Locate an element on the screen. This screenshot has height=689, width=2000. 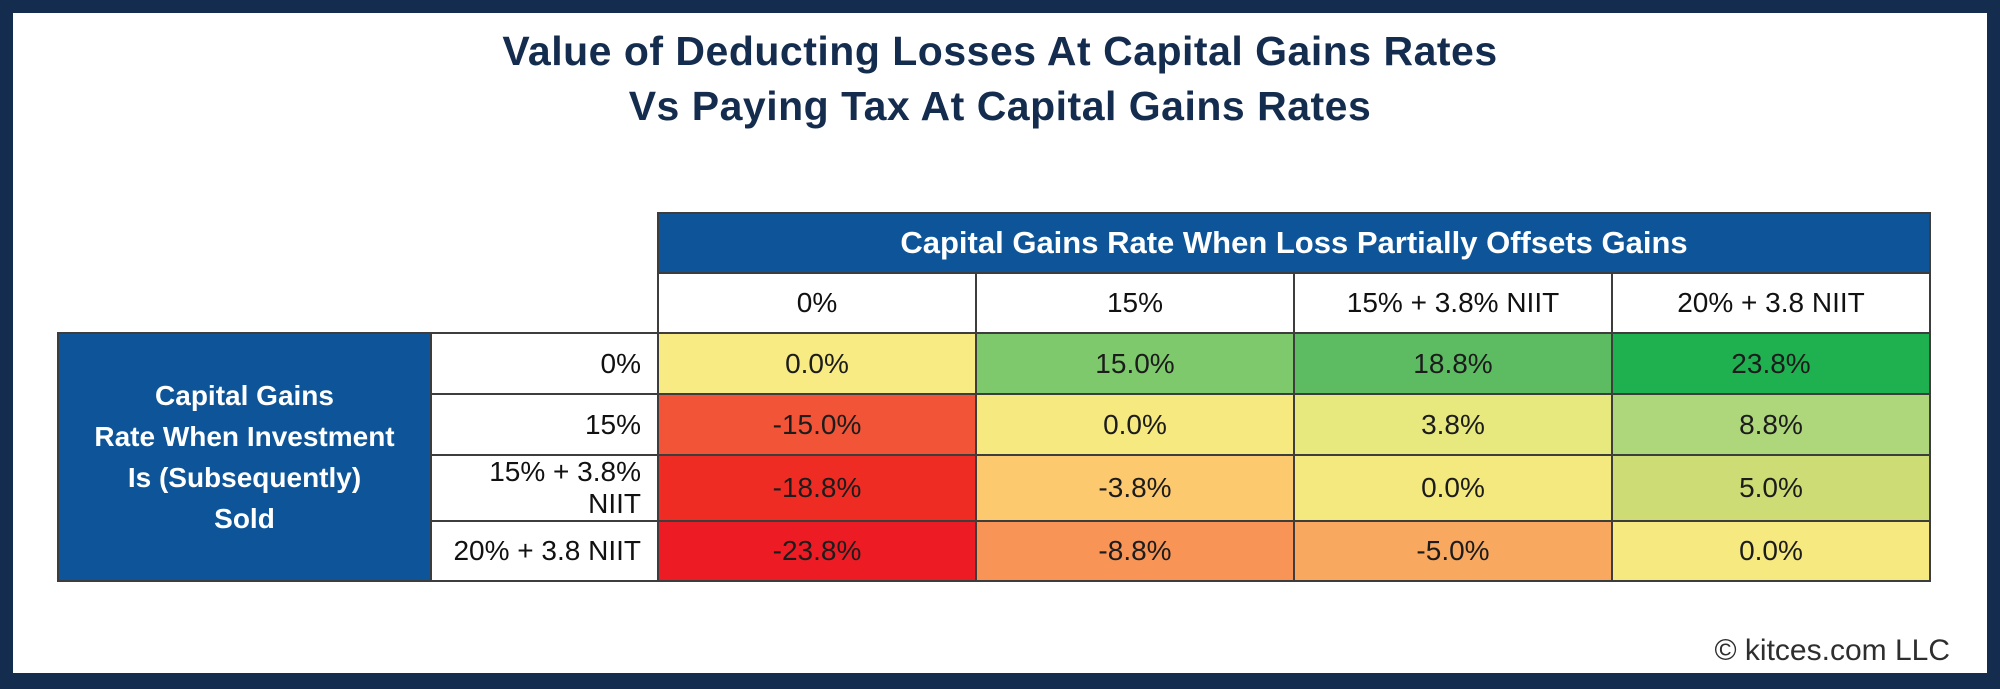
row-group-header-line-3: Is (Subsequently) is located at coordinates (244, 477).